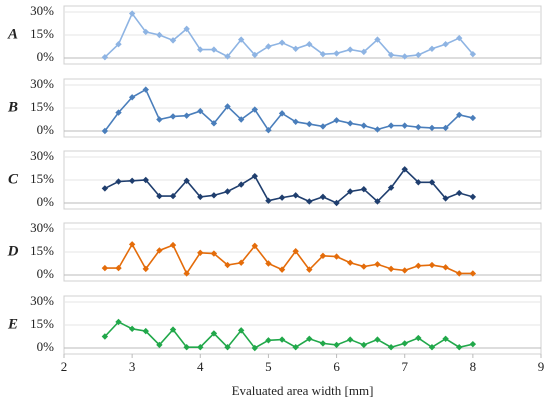  I want to click on panel-label: A, so click(12, 34).